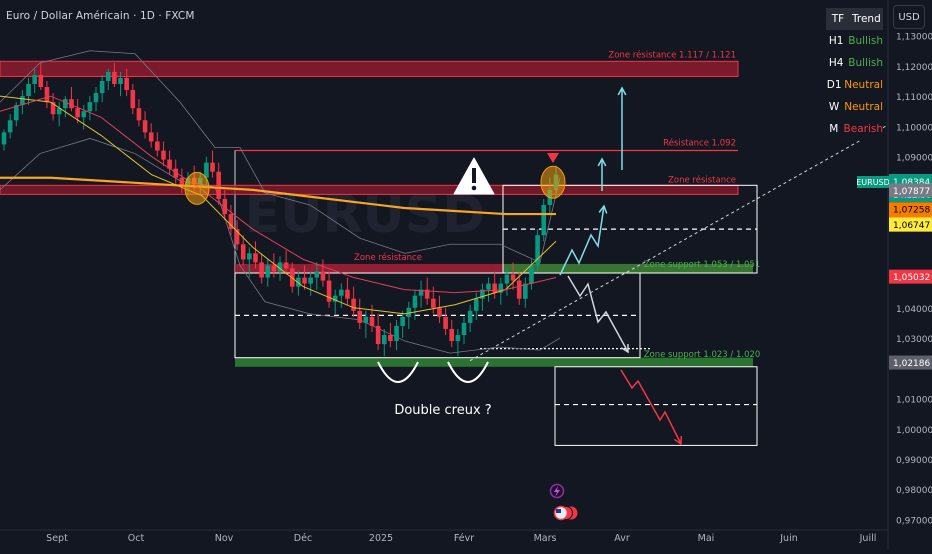 Image resolution: width=932 pixels, height=554 pixels. What do you see at coordinates (873, 182) in the screenshot?
I see `symbol-tag` at bounding box center [873, 182].